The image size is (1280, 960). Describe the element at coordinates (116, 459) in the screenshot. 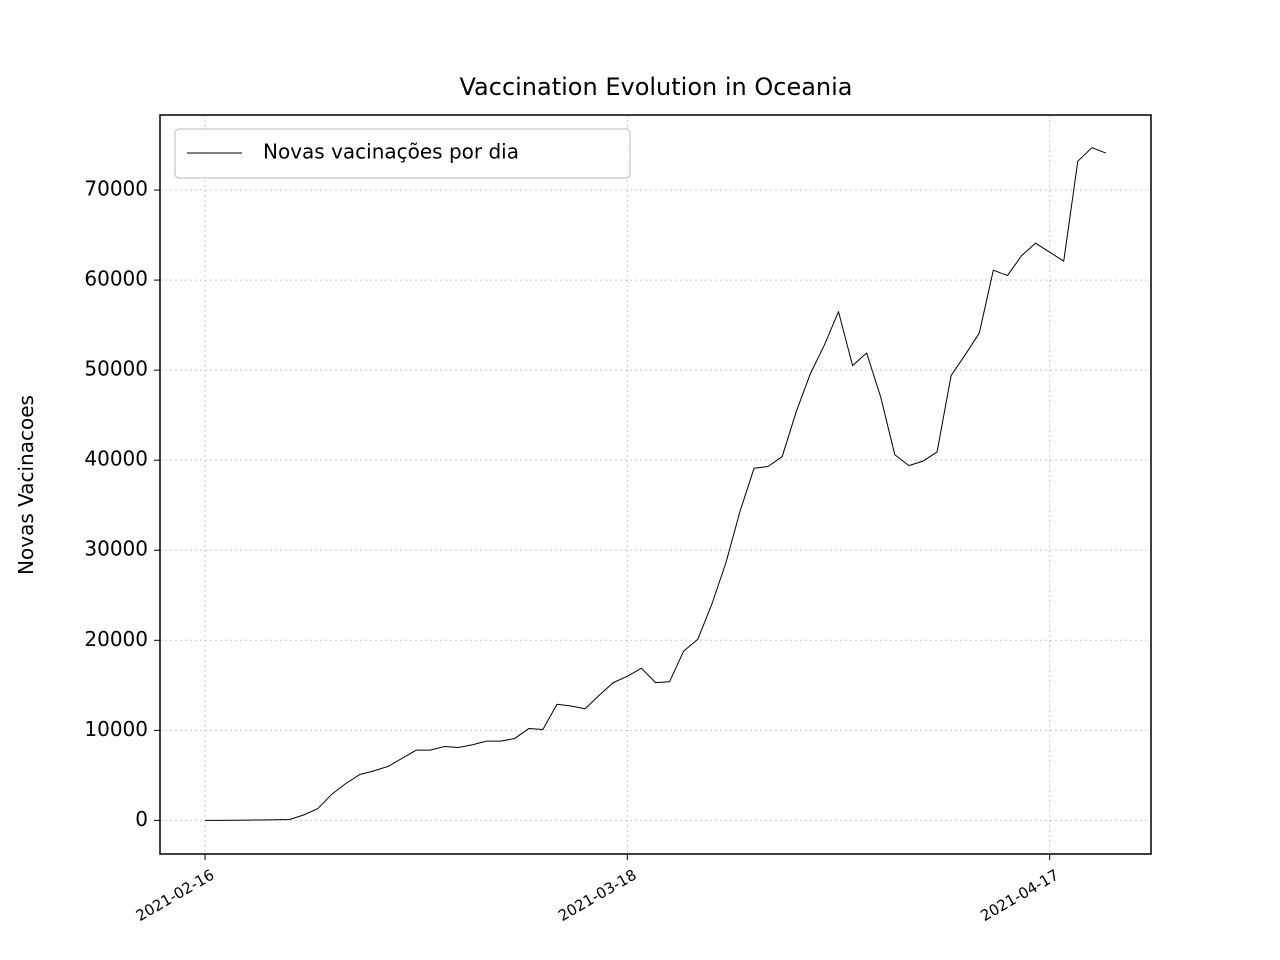

I see `y-tick-label: 40000` at that location.